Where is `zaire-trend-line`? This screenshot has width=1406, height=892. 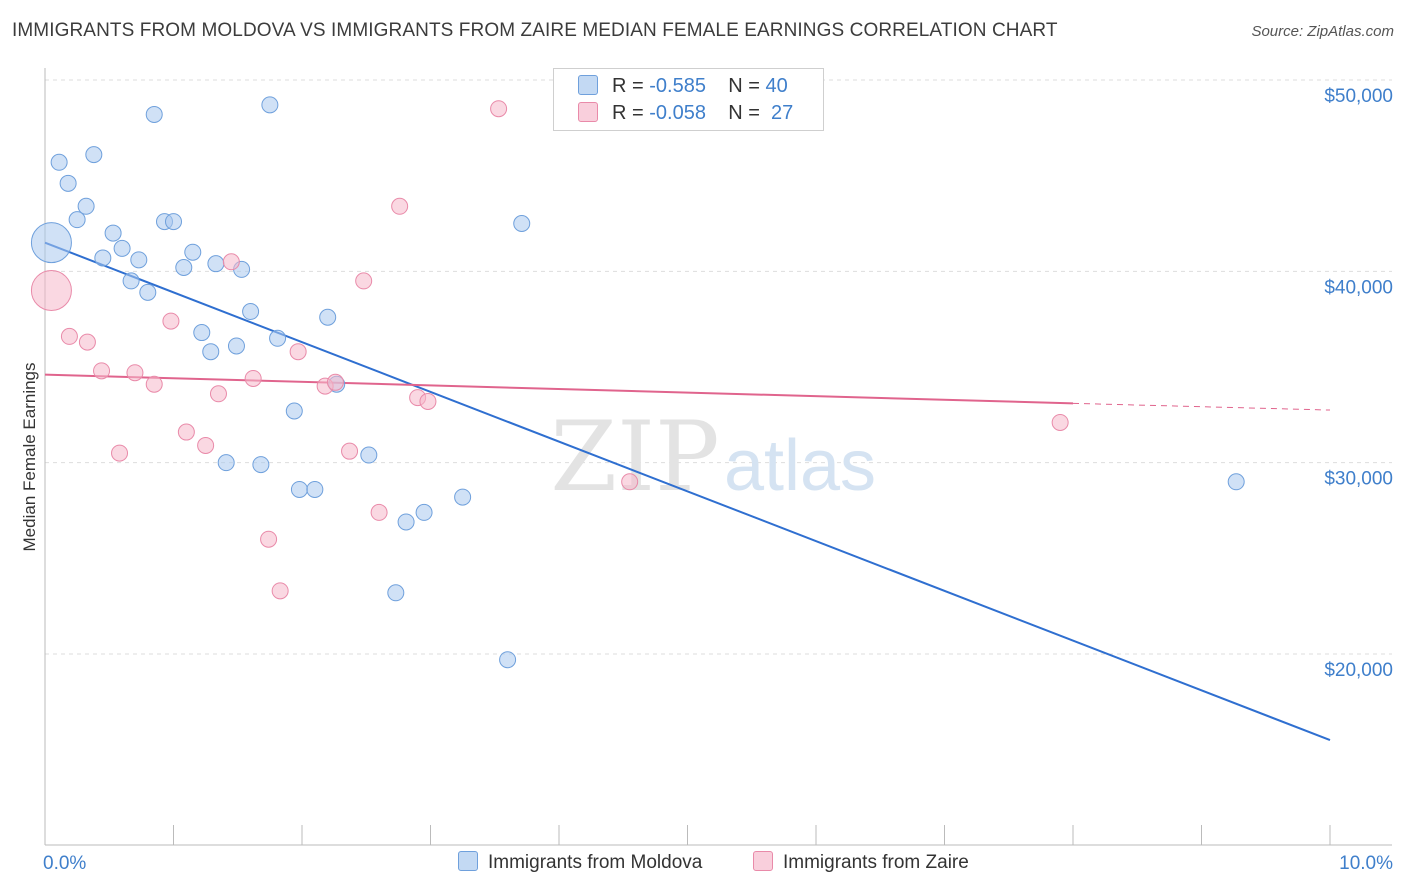 zaire-trend-line is located at coordinates (559, 389).